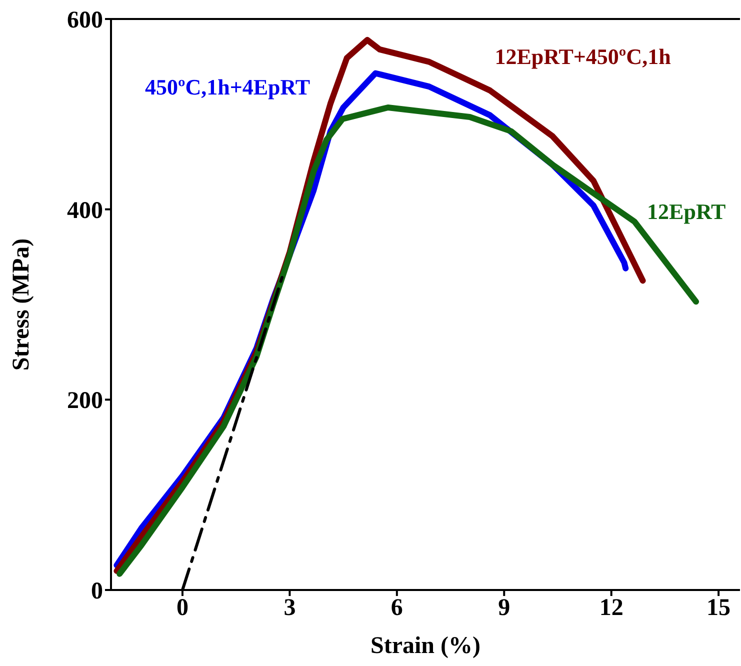  I want to click on series-label: 450ºC,1h+4EpRT, so click(227, 87).